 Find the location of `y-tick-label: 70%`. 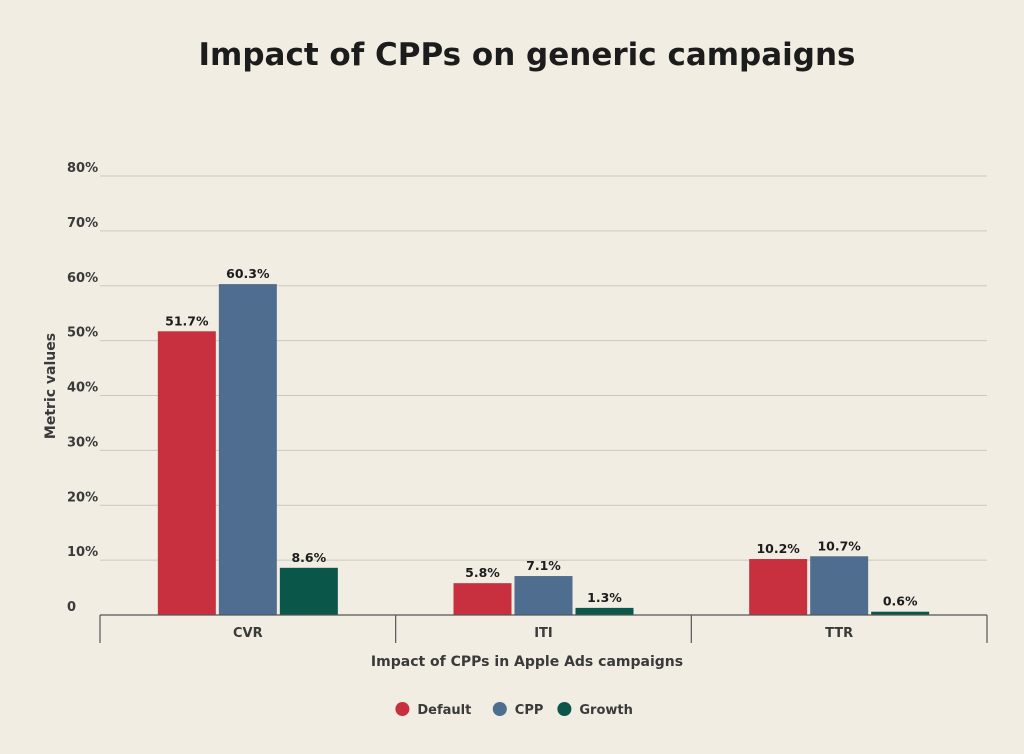

y-tick-label: 70% is located at coordinates (82, 223).